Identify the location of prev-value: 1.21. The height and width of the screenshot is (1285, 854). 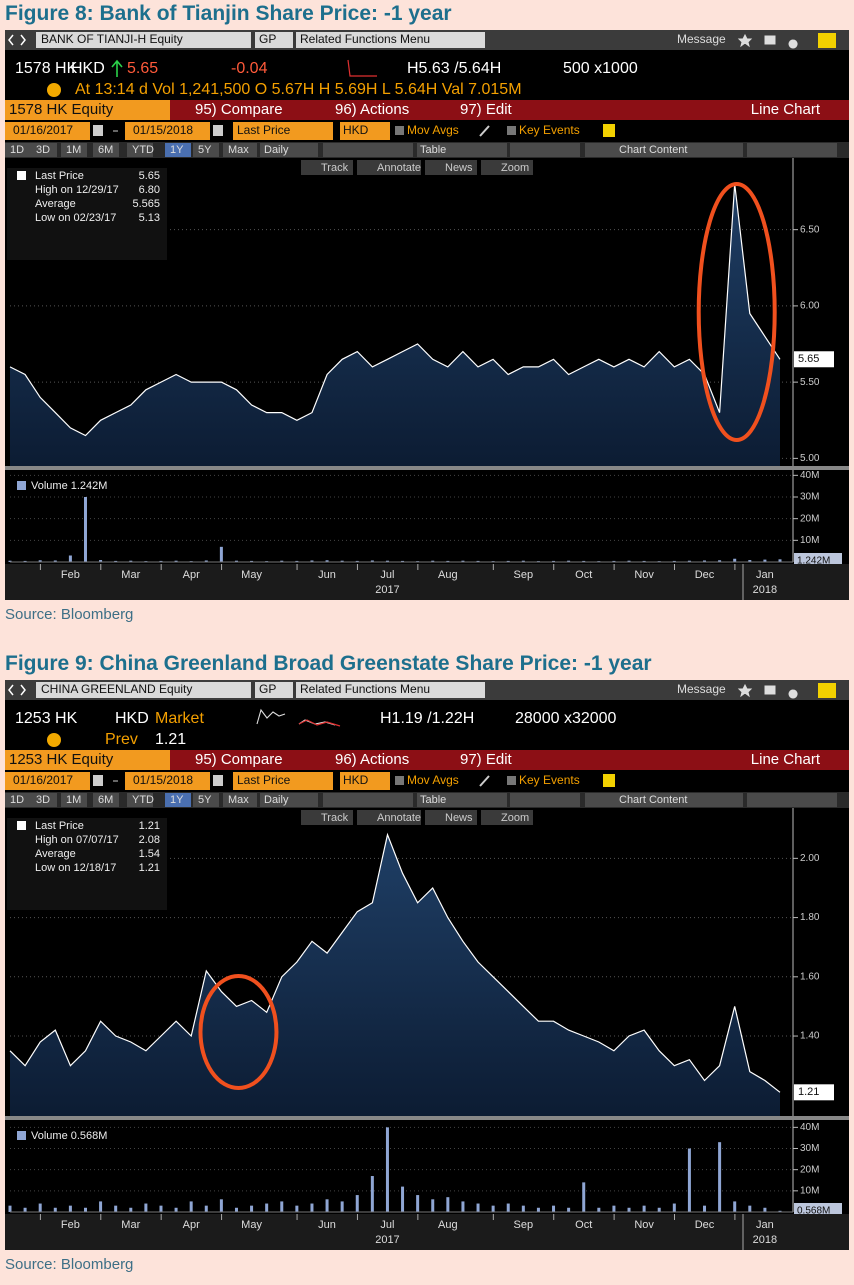
(170, 739).